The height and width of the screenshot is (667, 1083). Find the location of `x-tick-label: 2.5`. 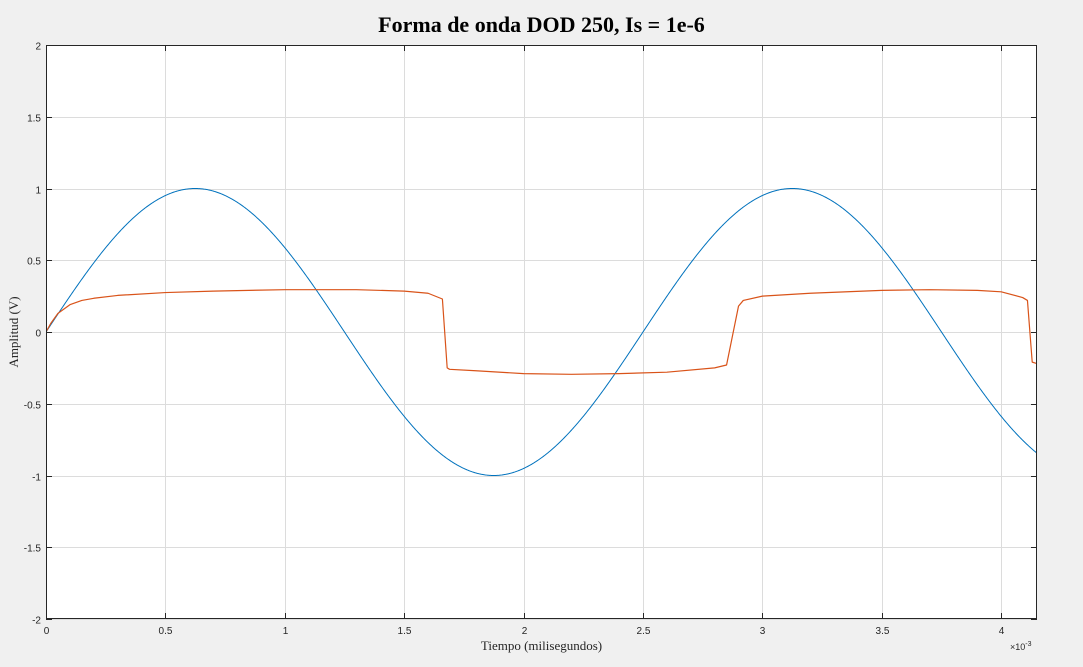

x-tick-label: 2.5 is located at coordinates (644, 631).